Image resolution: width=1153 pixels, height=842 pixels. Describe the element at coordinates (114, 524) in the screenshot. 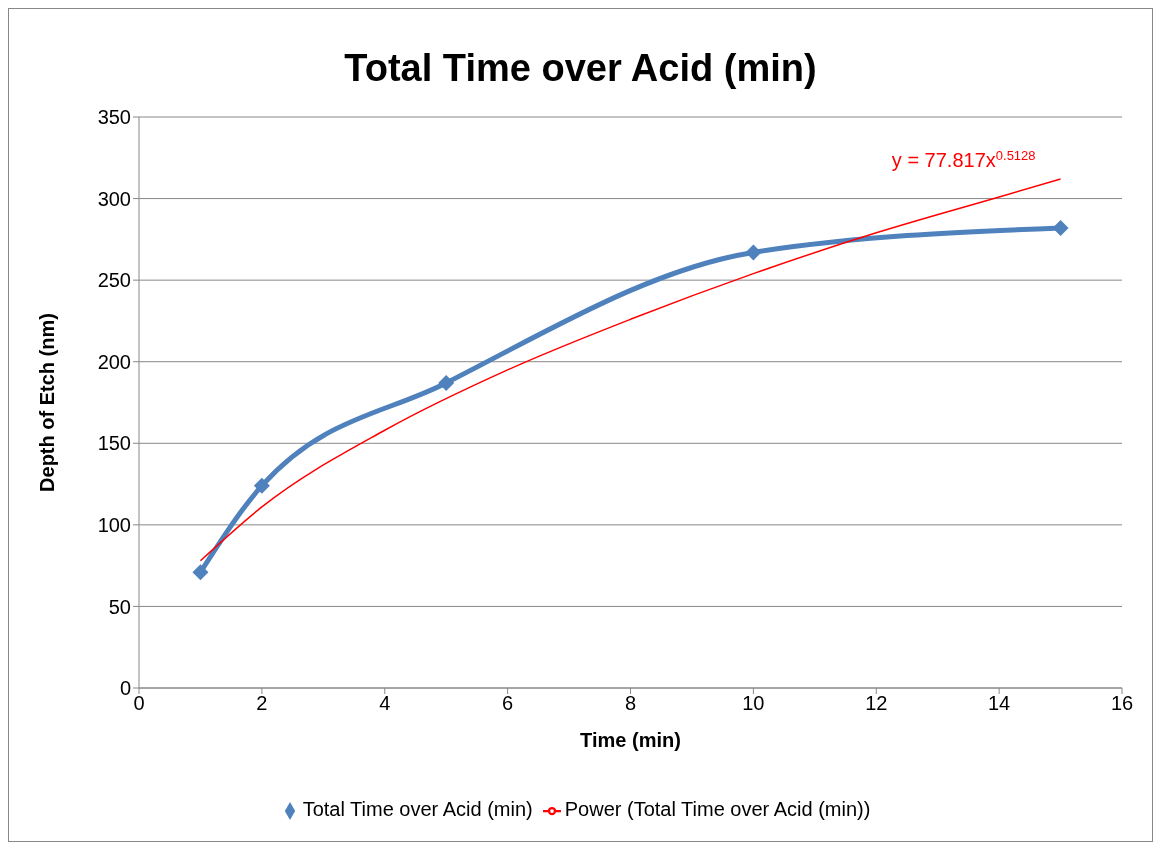

I see `y-tick-label: 100` at that location.